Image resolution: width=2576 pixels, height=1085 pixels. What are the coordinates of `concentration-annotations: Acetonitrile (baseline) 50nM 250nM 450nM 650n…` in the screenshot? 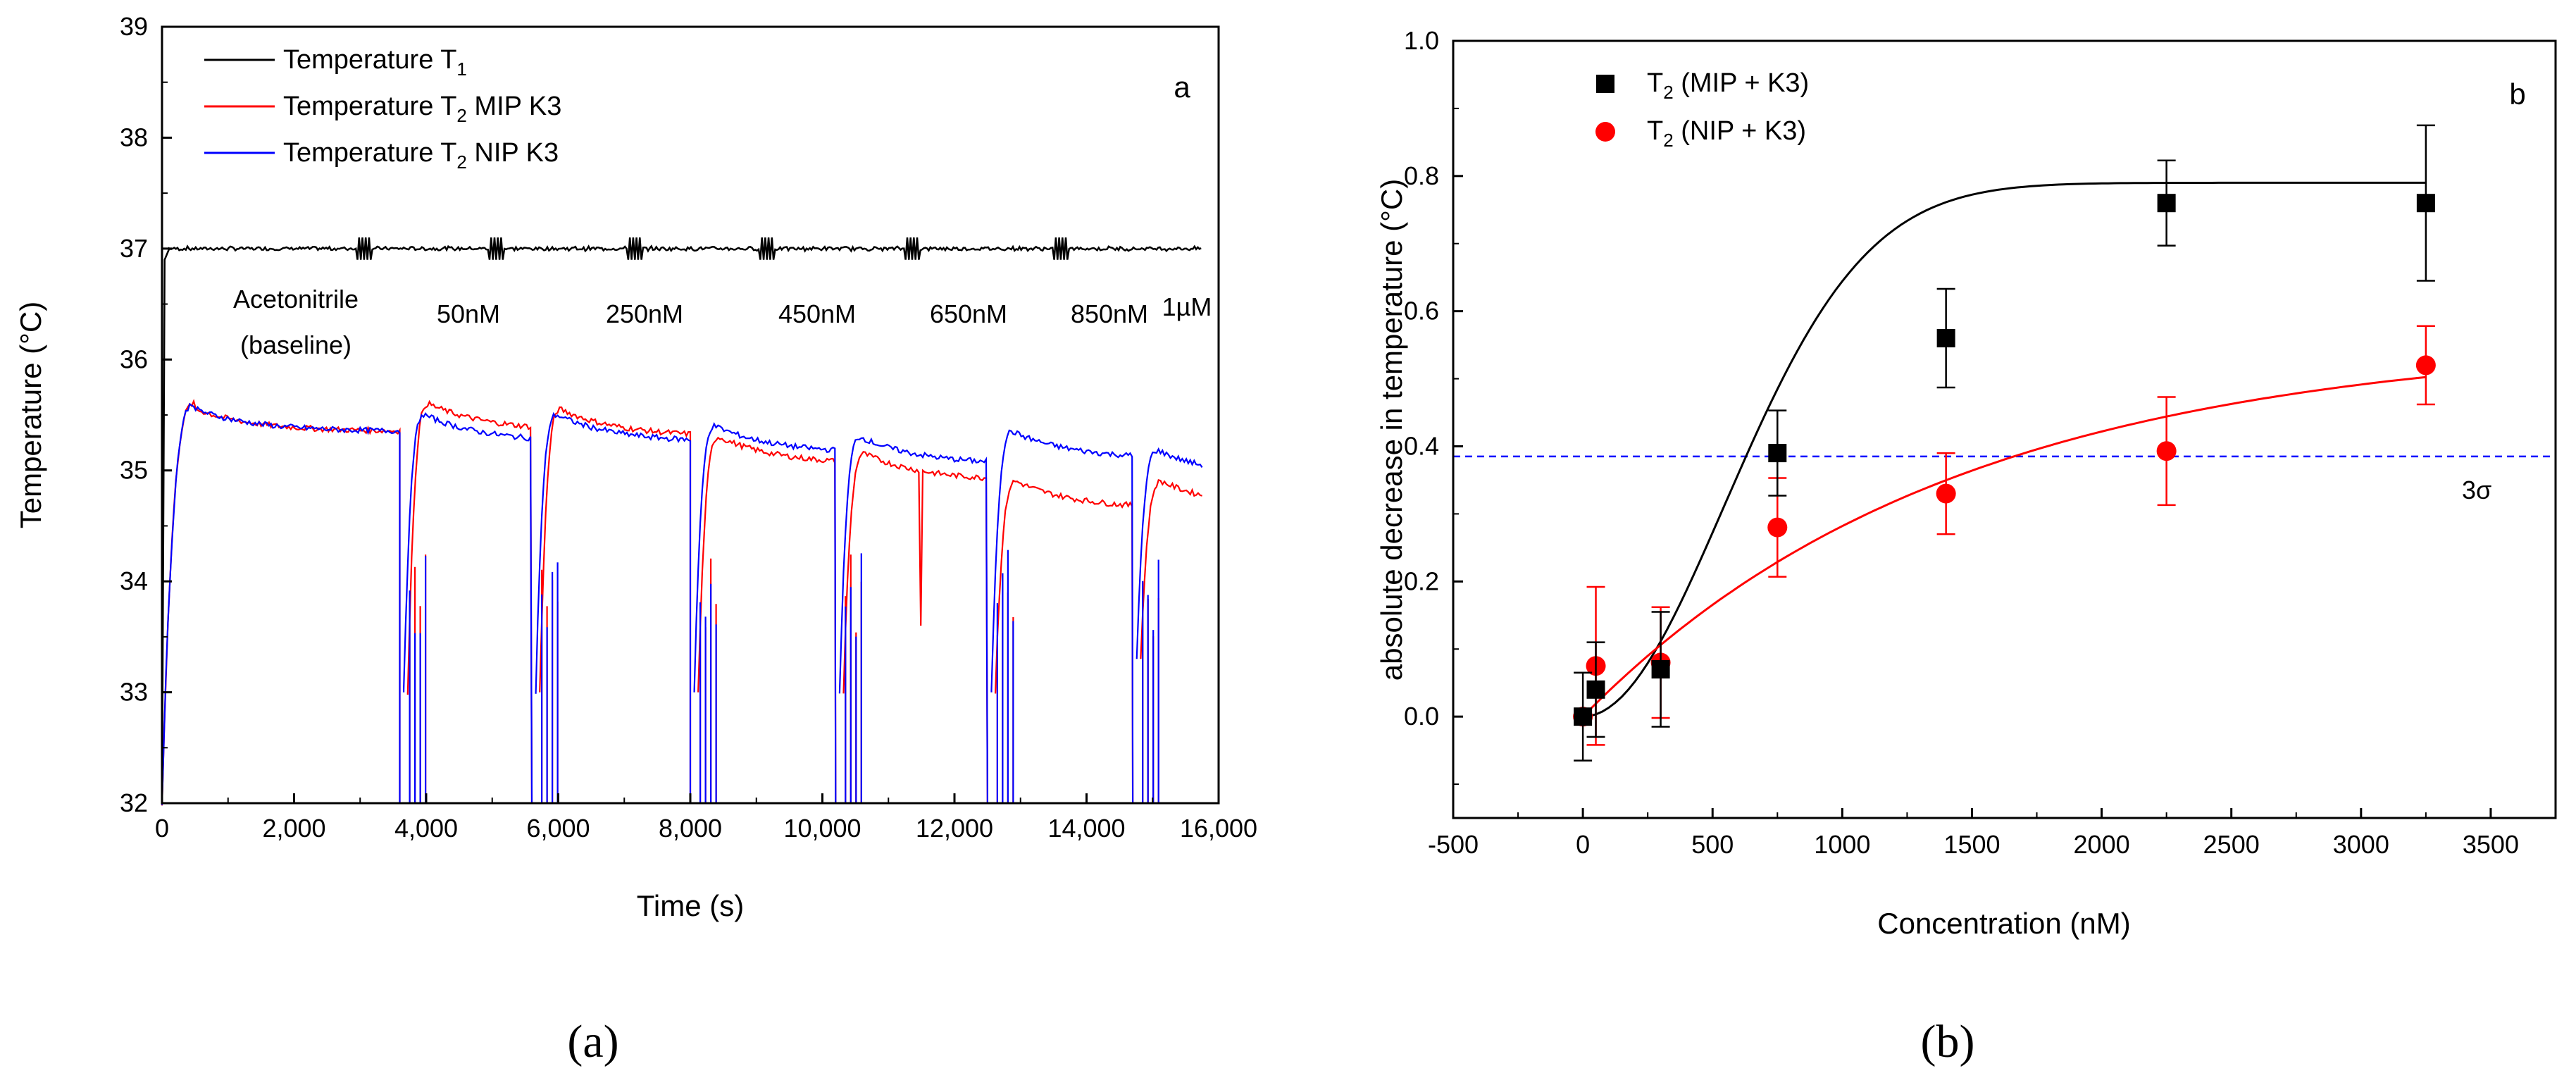 It's located at (722, 322).